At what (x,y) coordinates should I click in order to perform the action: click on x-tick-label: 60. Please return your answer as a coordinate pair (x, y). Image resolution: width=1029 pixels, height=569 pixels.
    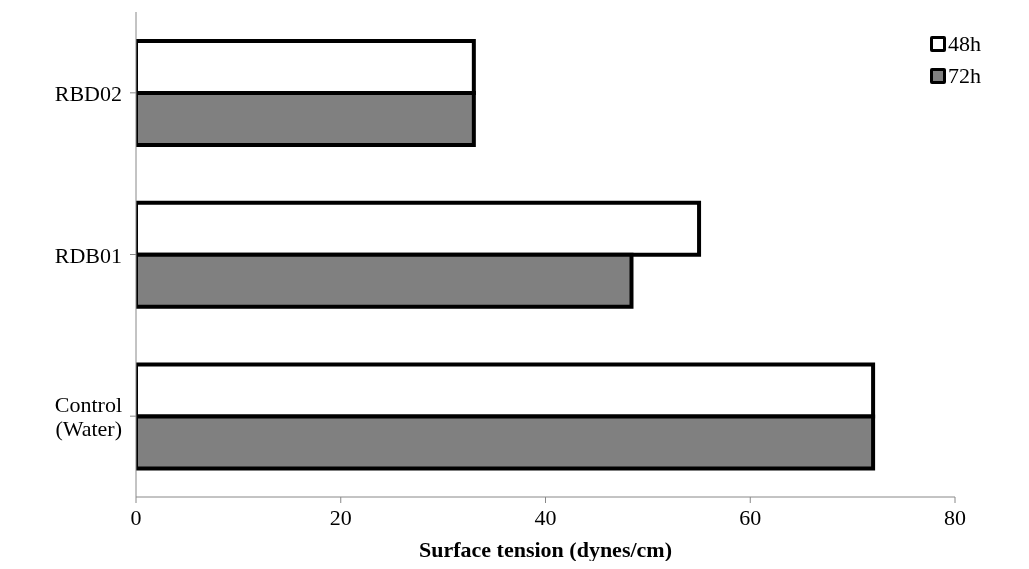
    Looking at the image, I should click on (750, 517).